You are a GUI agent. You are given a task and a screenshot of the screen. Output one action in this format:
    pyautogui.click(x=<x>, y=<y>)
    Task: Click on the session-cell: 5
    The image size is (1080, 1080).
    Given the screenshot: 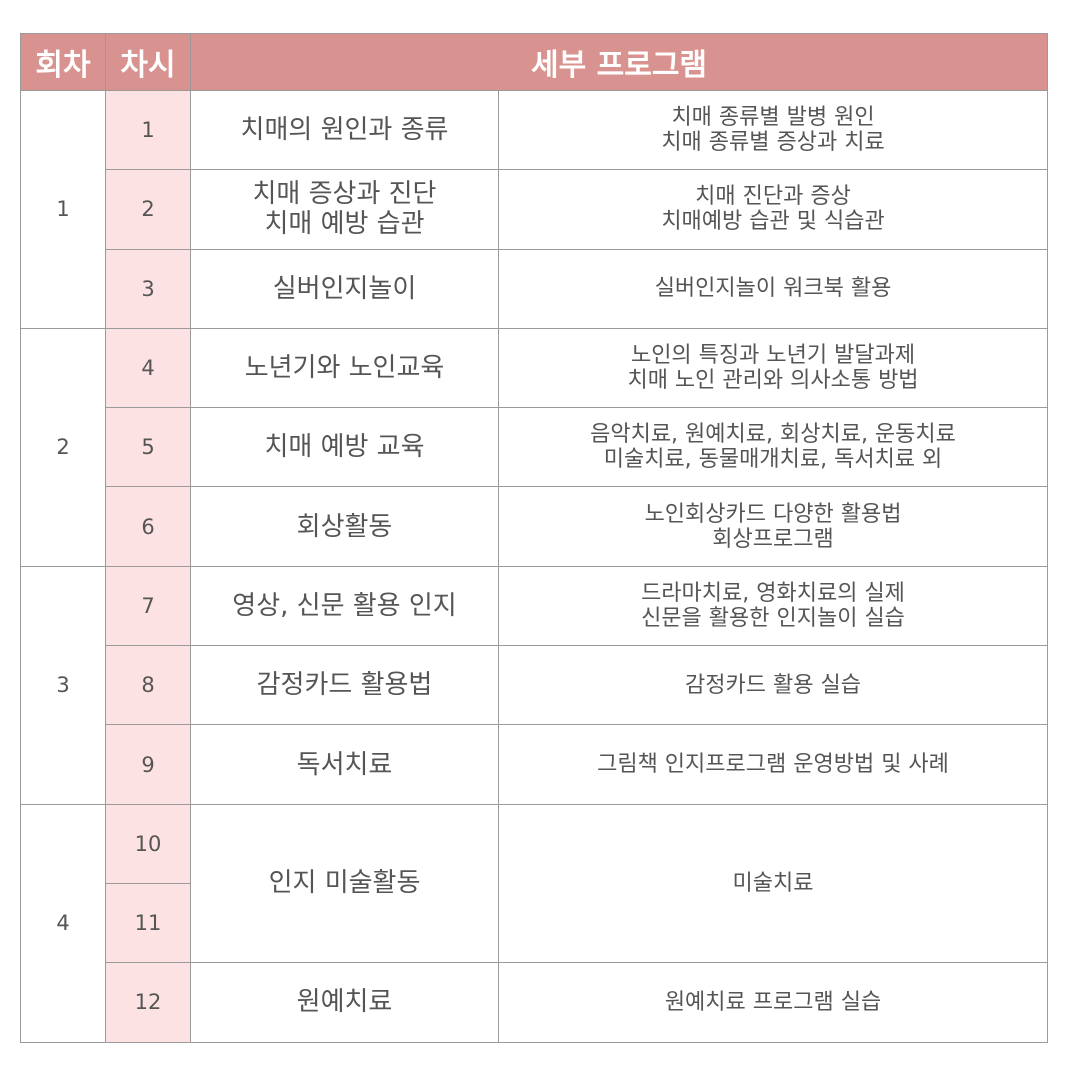 What is the action you would take?
    pyautogui.click(x=148, y=447)
    